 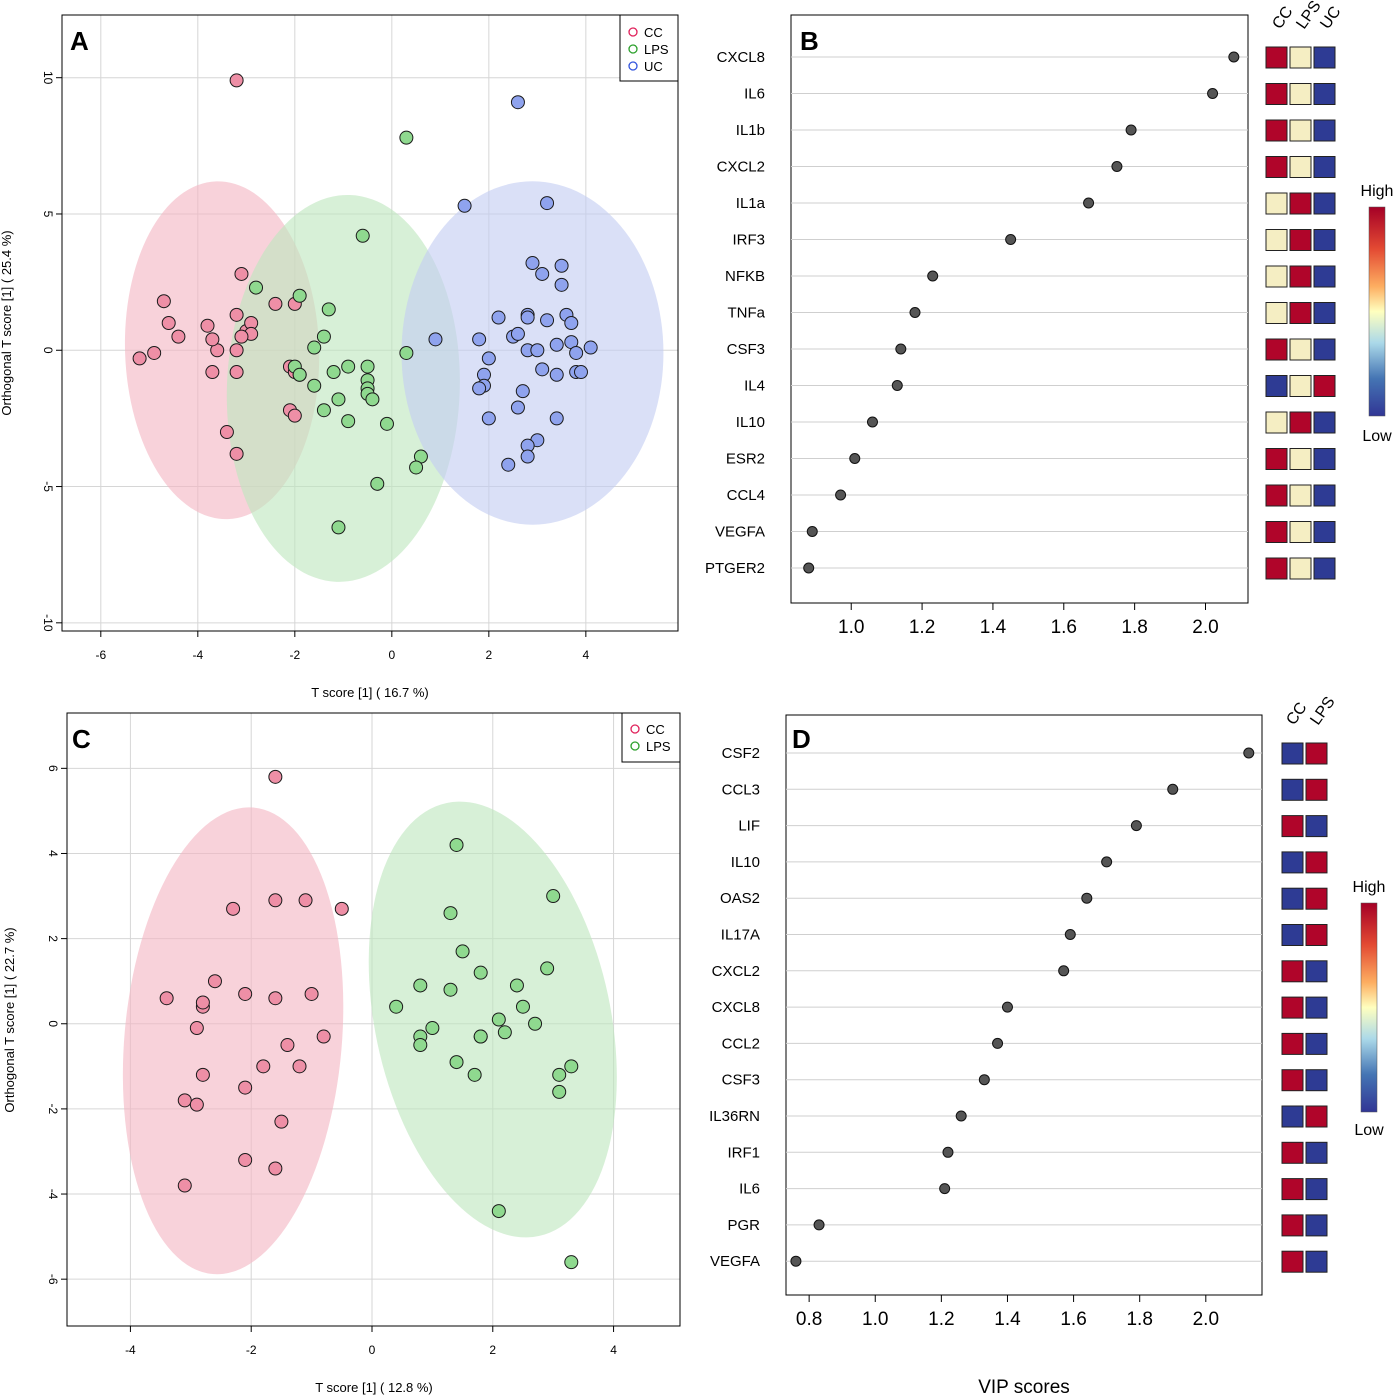 What do you see at coordinates (53, 1109) in the screenshot?
I see `y-tick-label-4: -2` at bounding box center [53, 1109].